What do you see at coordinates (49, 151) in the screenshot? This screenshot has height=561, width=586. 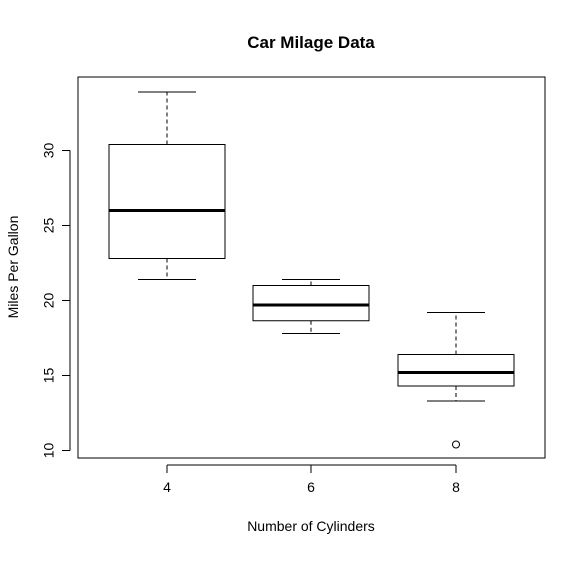 I see `y-tick-label: 30` at bounding box center [49, 151].